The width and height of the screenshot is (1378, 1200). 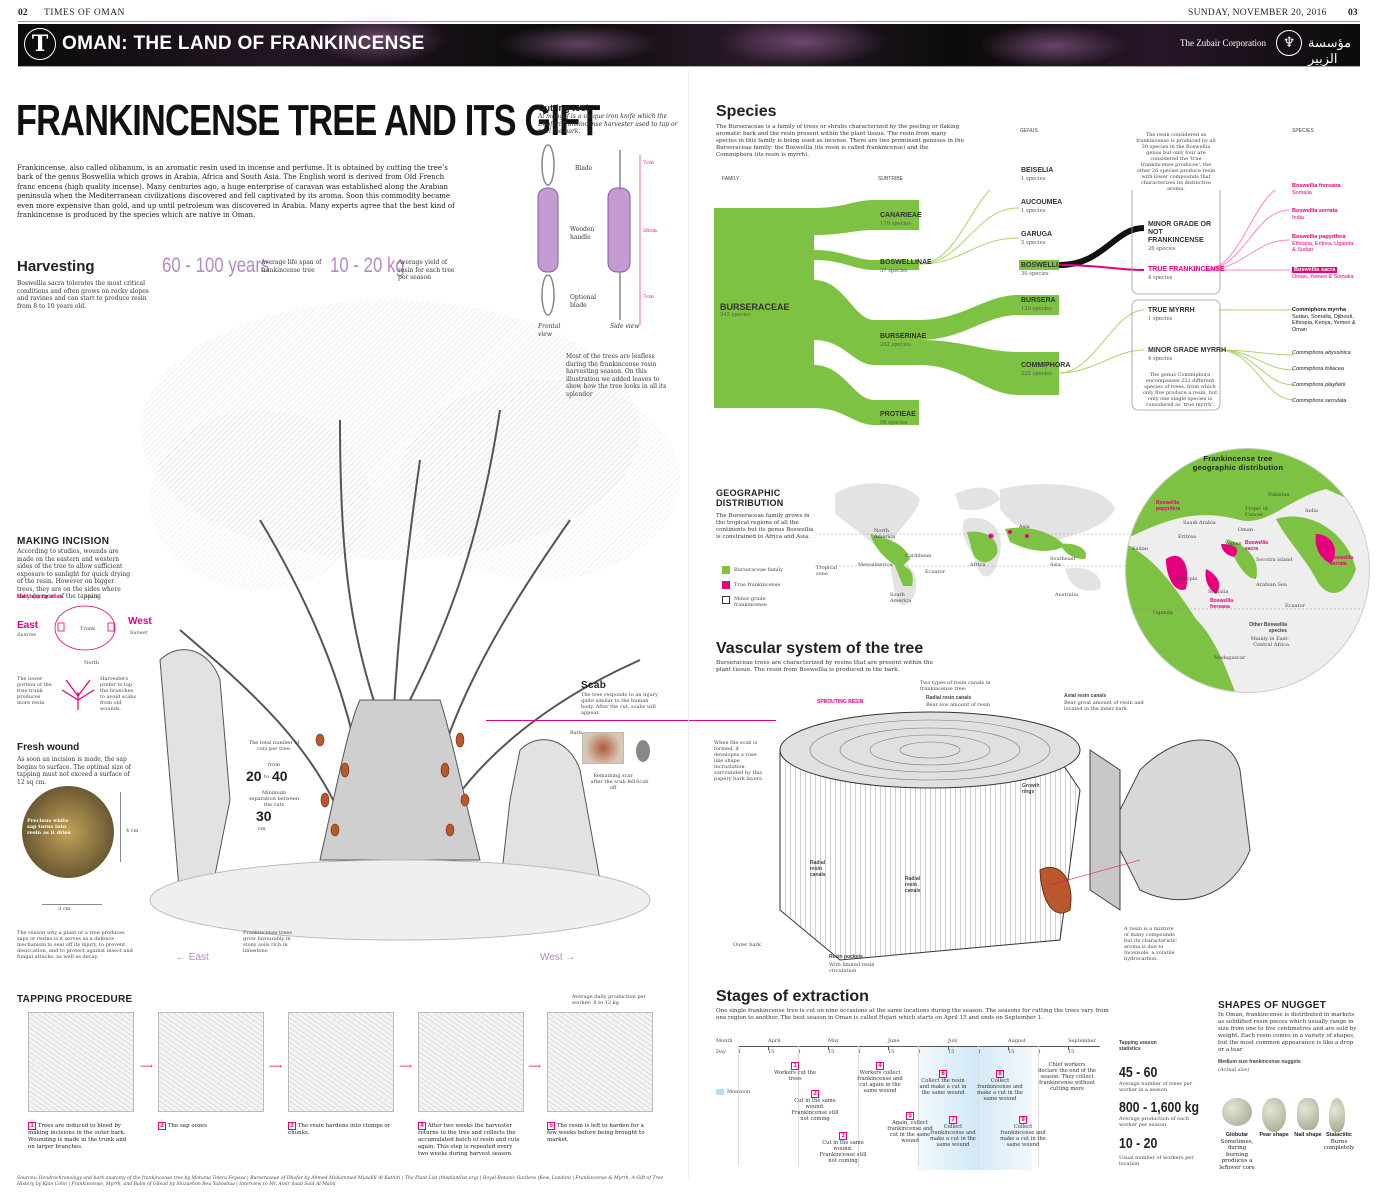 What do you see at coordinates (735, 315) in the screenshot?
I see `family-count: 545 species` at bounding box center [735, 315].